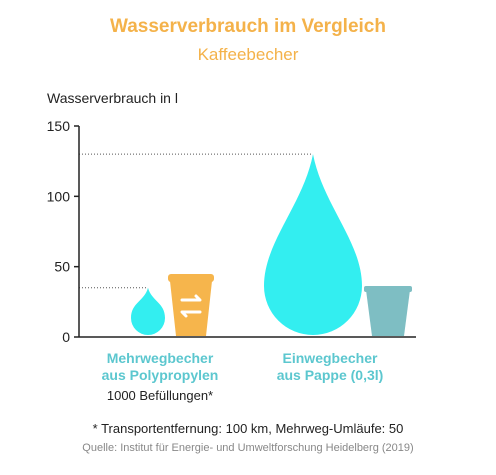  I want to click on category-label-line: aus Pappe (0,3l), so click(330, 375).